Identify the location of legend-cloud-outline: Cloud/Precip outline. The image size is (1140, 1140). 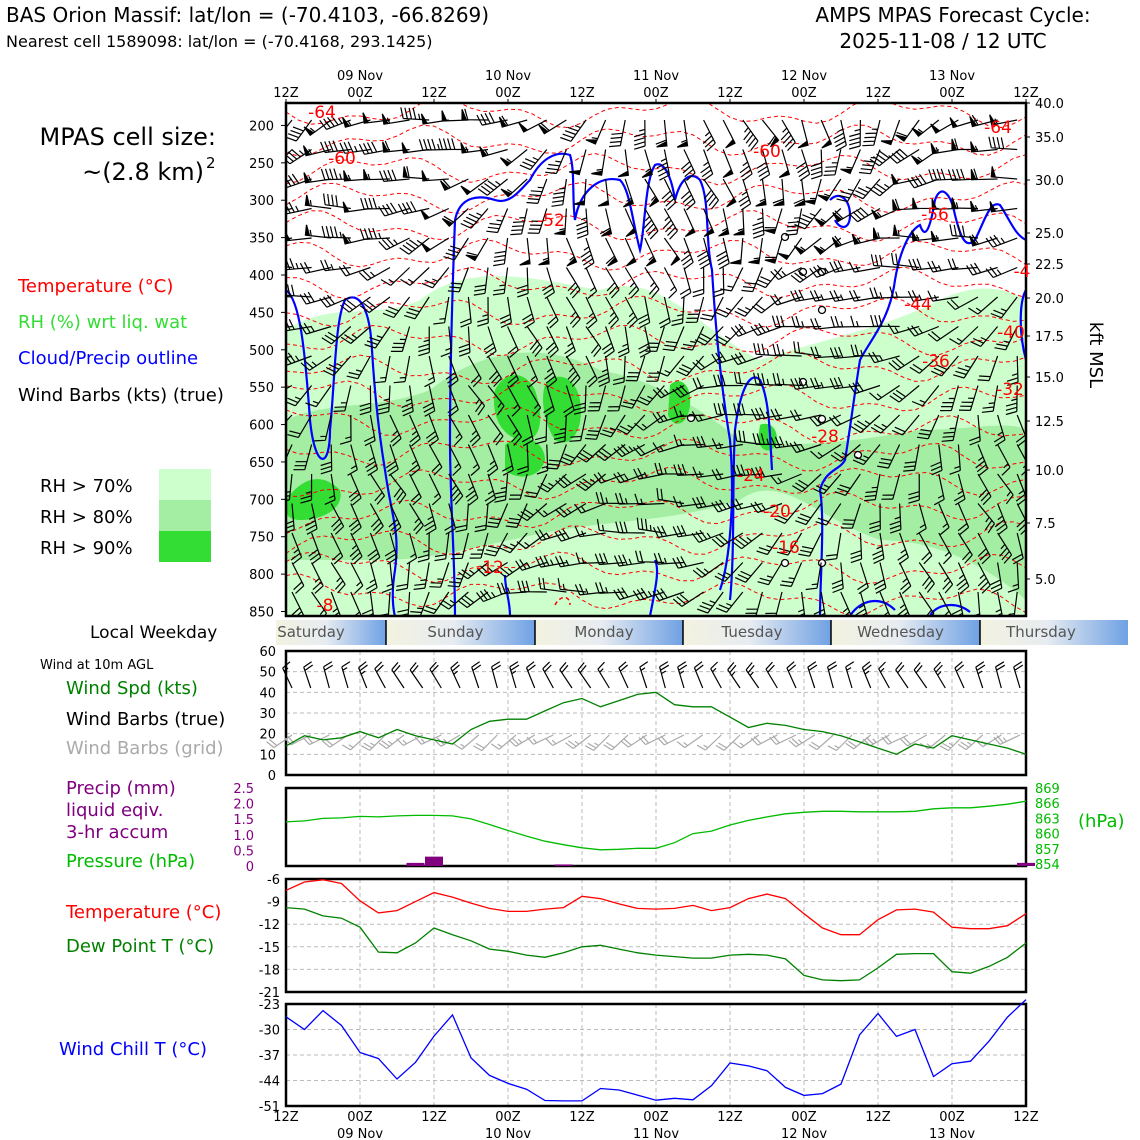
(108, 358).